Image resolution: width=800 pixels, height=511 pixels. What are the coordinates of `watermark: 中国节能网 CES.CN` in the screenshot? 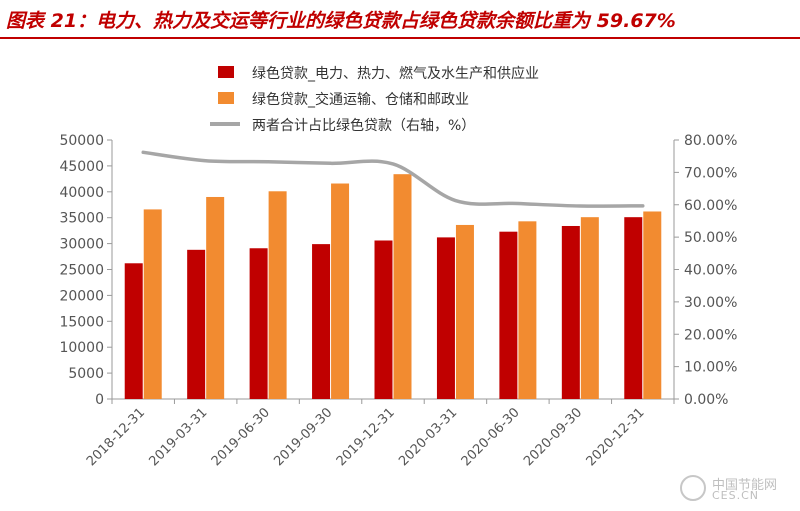 It's located at (735, 488).